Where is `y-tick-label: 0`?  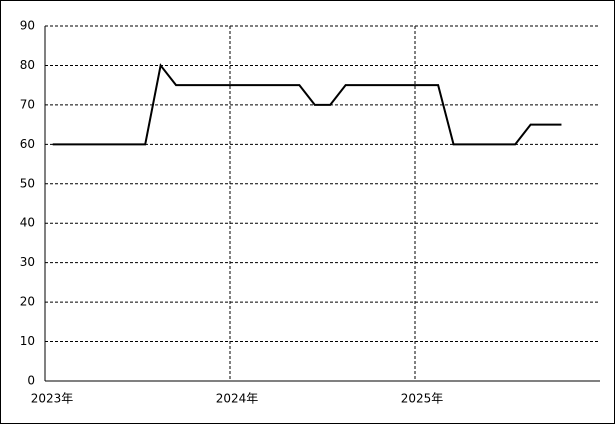
y-tick-label: 0 is located at coordinates (31, 381).